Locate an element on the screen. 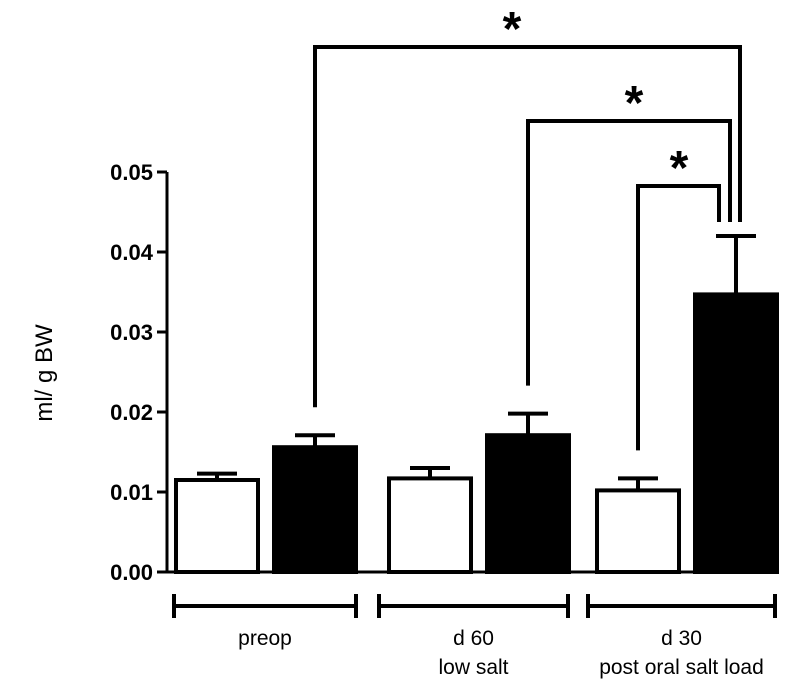 This screenshot has height=691, width=800. y-tick-label: 0.00 is located at coordinates (131, 572).